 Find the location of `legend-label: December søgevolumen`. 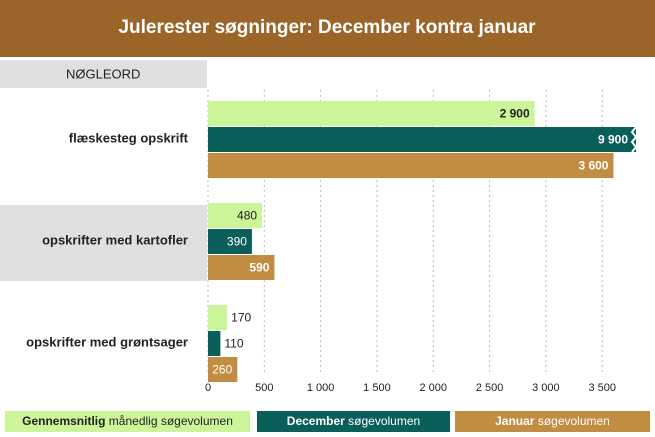

legend-label: December søgevolumen is located at coordinates (353, 421).